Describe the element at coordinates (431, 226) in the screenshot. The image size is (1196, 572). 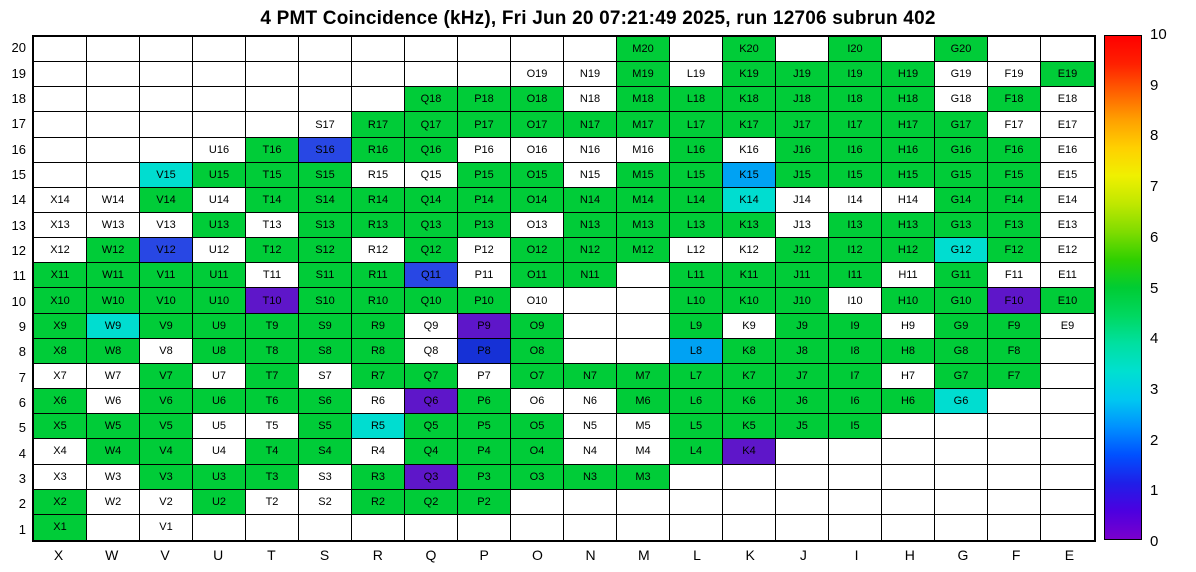
I see `heatmap-cell: Q13` at that location.